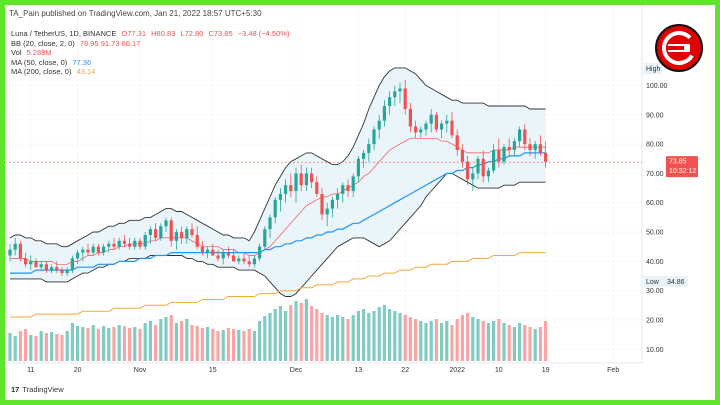  What do you see at coordinates (16, 53) in the screenshot?
I see `legend-vol-label: Vol` at bounding box center [16, 53].